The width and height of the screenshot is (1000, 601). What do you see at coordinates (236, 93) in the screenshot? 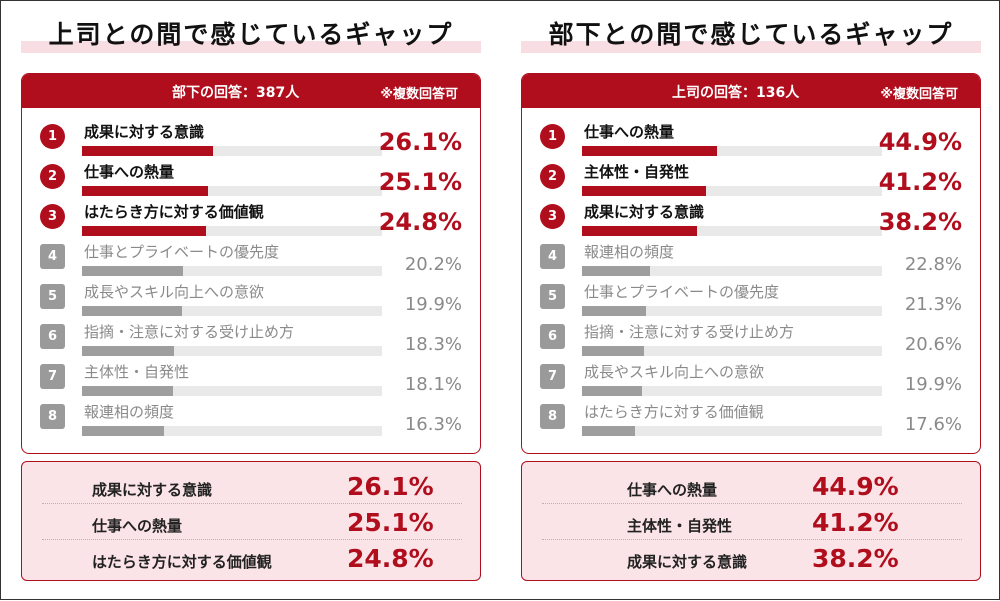
I see `respondent-count: 部下の回答：387人` at bounding box center [236, 93].